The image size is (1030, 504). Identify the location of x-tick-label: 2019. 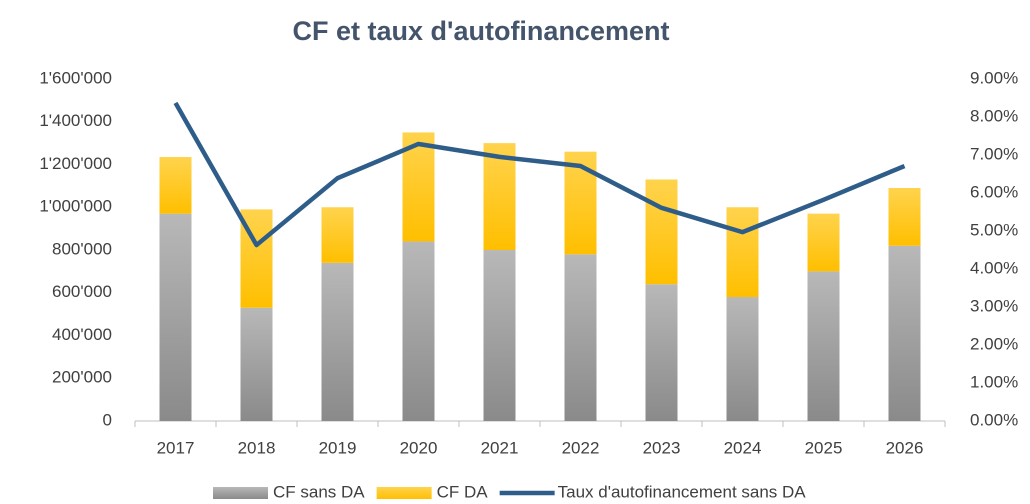
(338, 447).